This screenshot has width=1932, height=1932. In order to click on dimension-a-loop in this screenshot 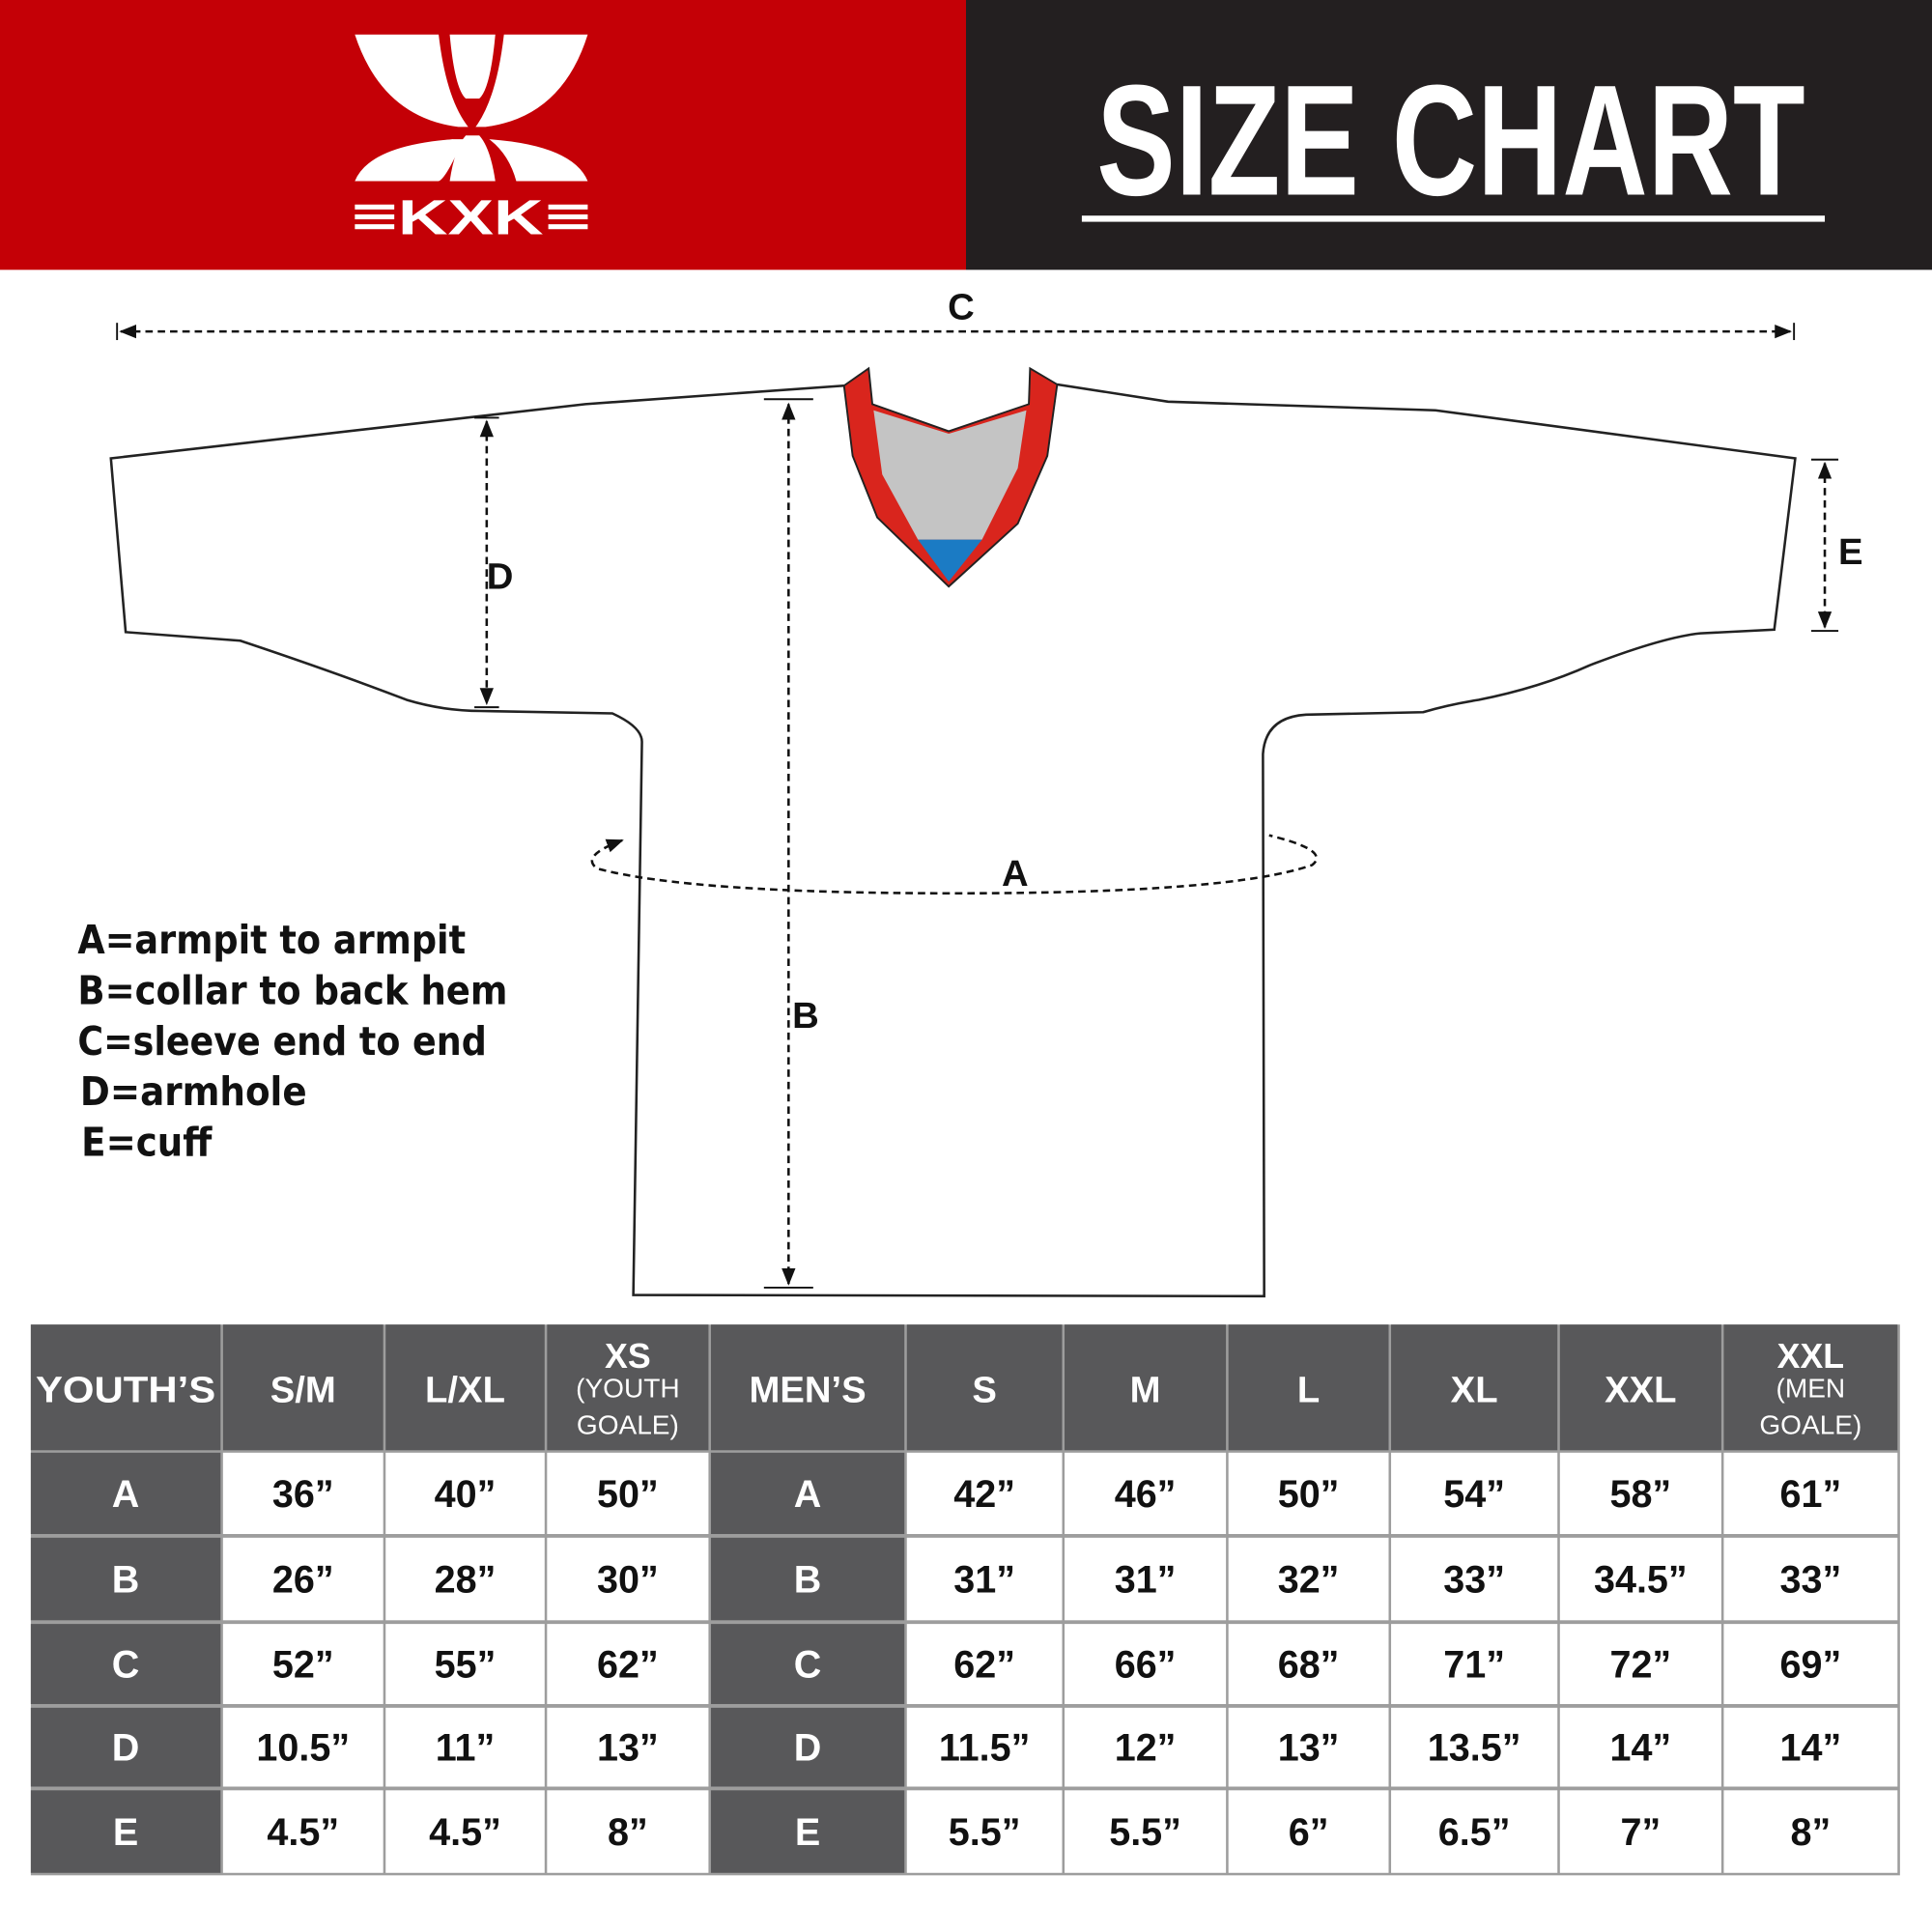, I will do `click(954, 864)`.